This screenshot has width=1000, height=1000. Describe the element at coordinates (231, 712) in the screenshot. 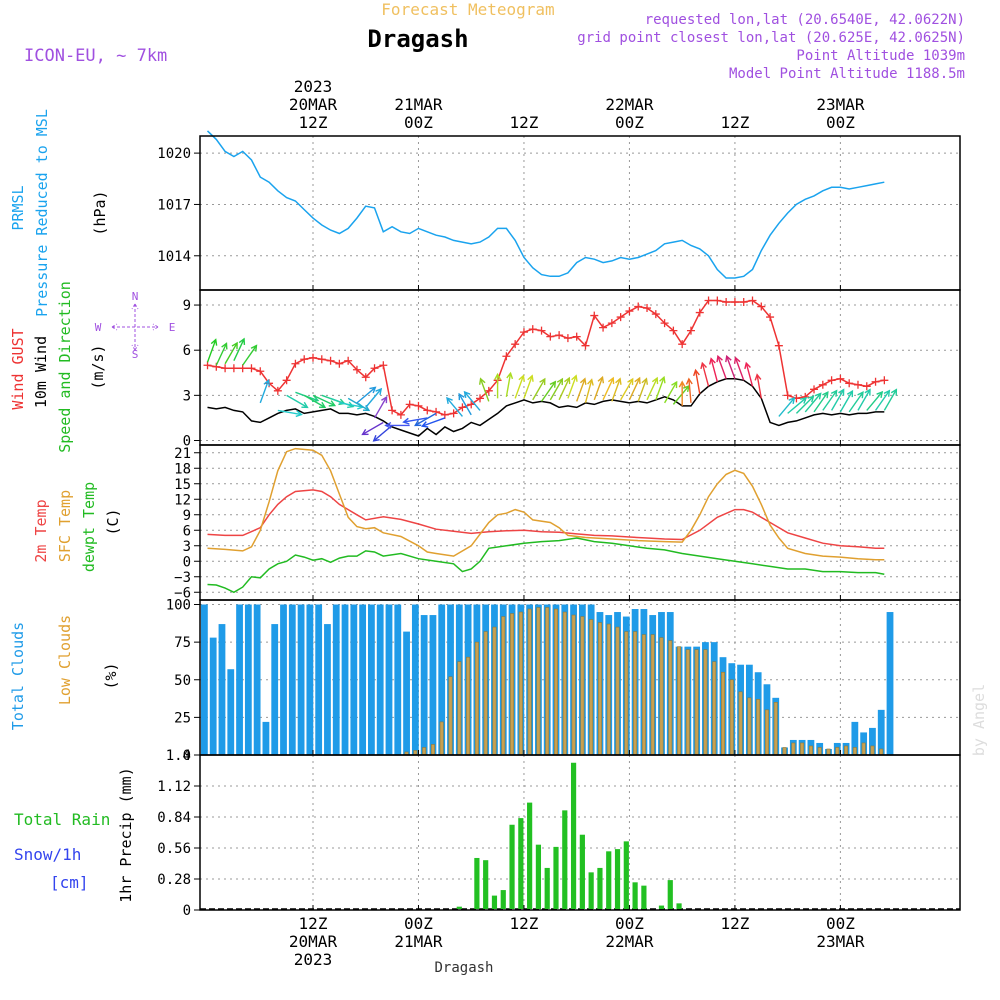

I see `total-clouds-bar` at that location.